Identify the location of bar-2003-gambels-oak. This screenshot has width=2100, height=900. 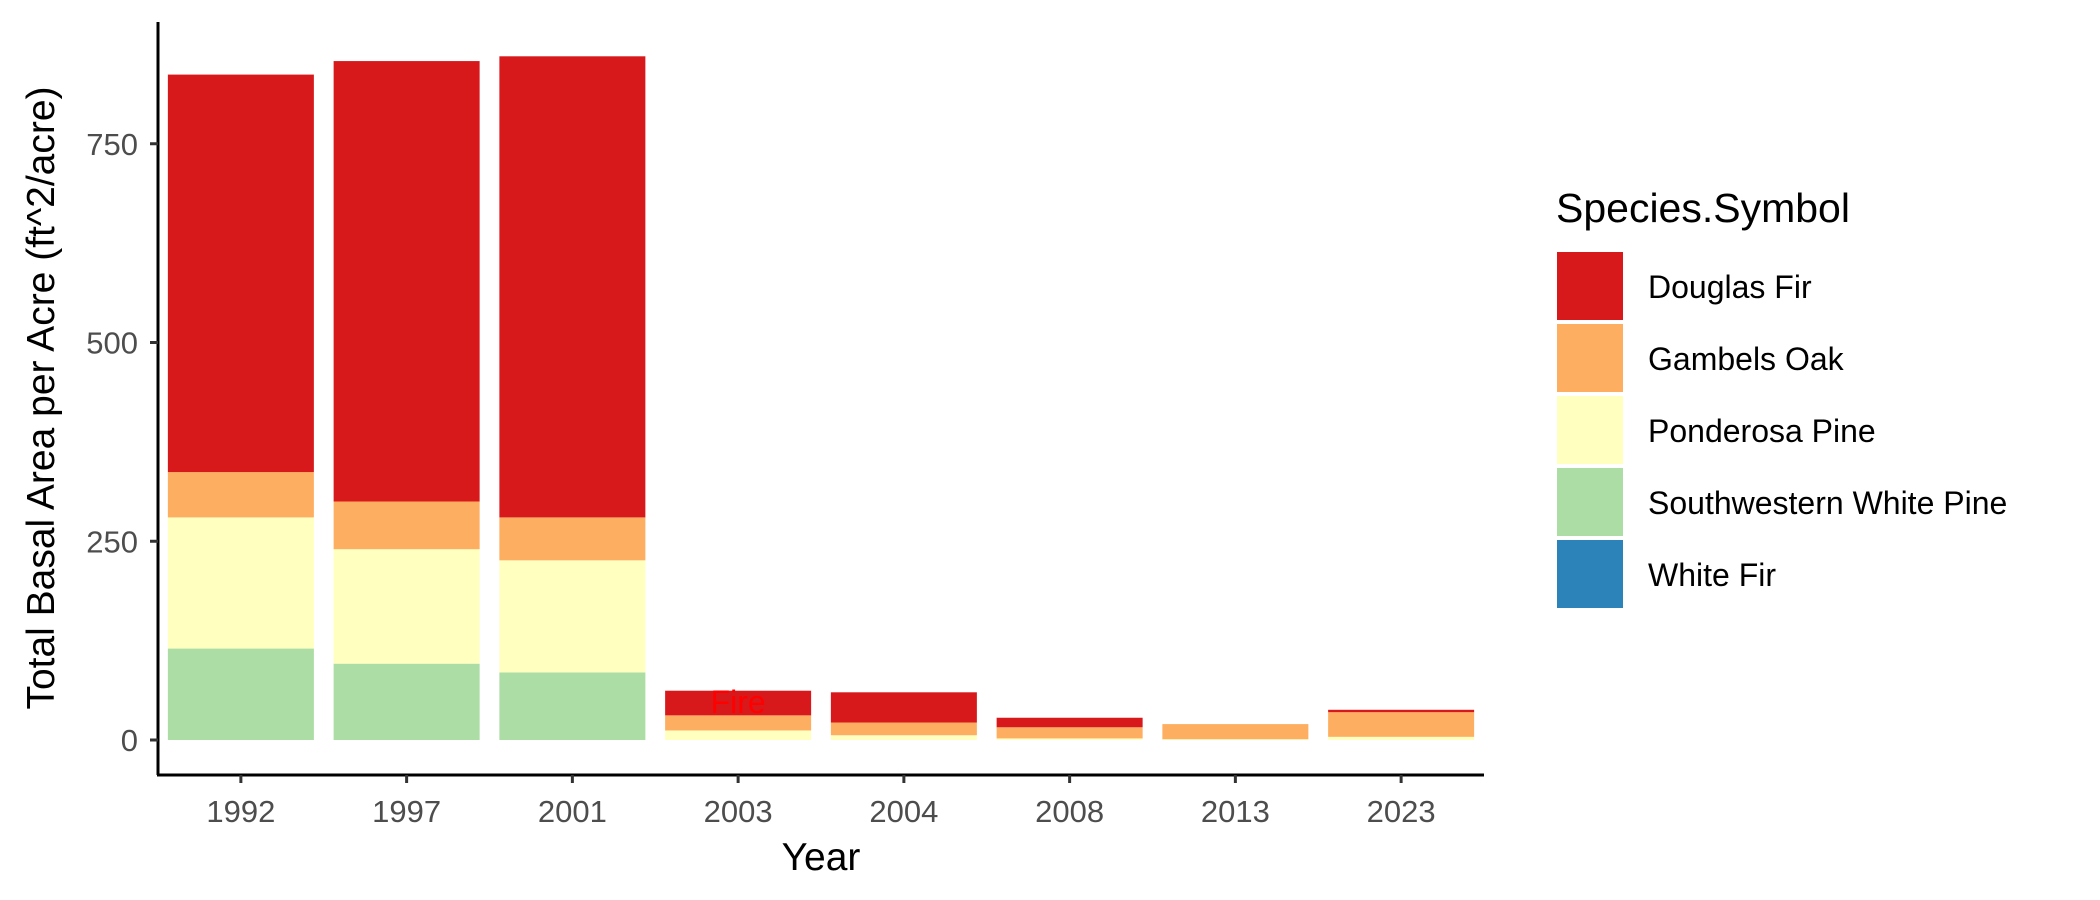
(738, 723).